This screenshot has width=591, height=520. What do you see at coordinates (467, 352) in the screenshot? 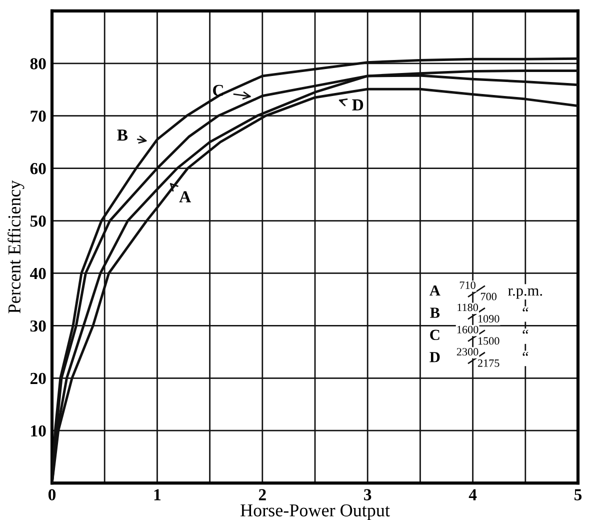
I see `annotation: 2300` at bounding box center [467, 352].